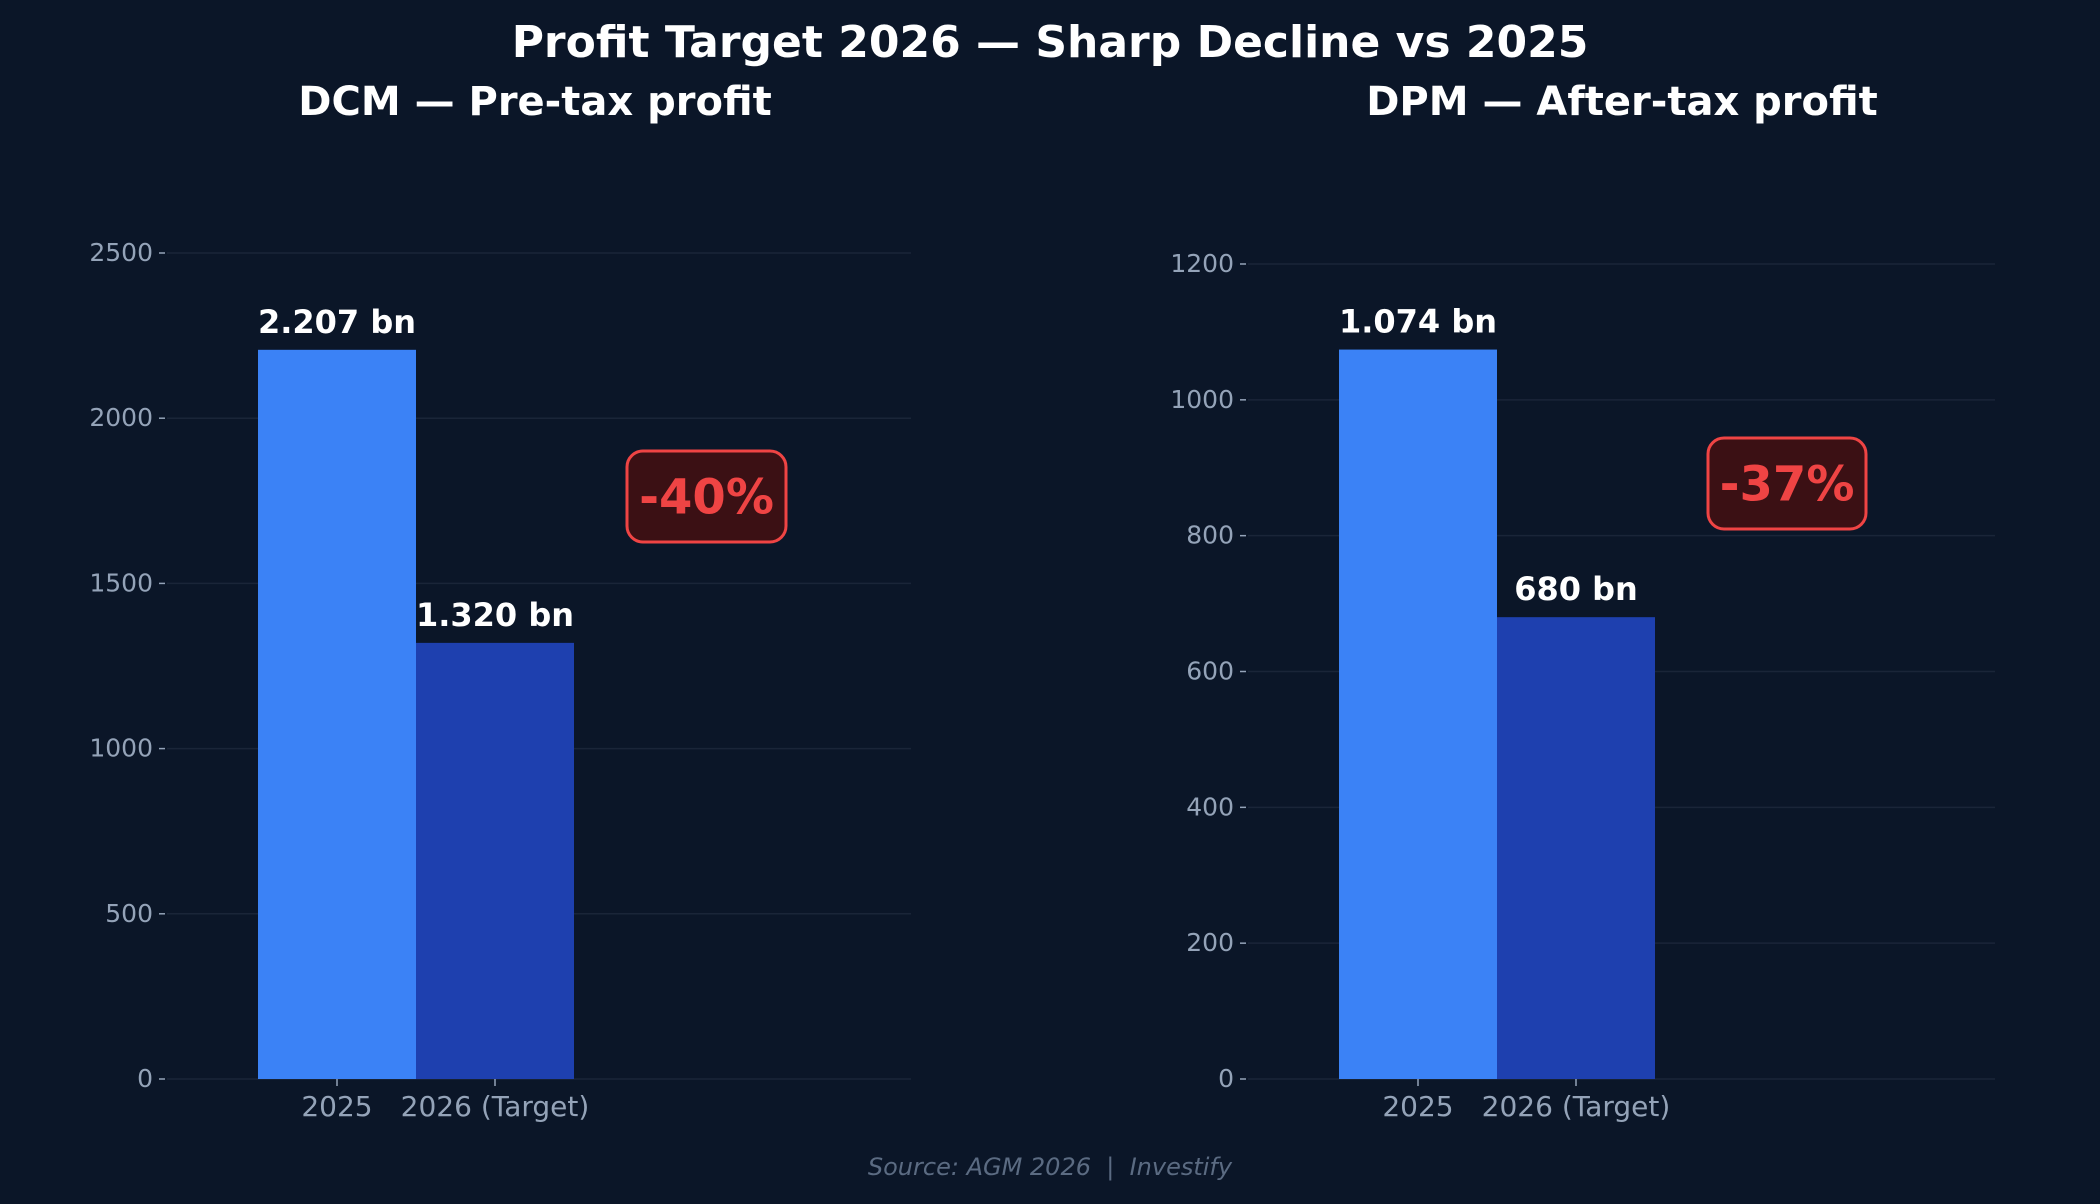  Describe the element at coordinates (1202, 263) in the screenshot. I see `y-tick-label: 1200` at that location.